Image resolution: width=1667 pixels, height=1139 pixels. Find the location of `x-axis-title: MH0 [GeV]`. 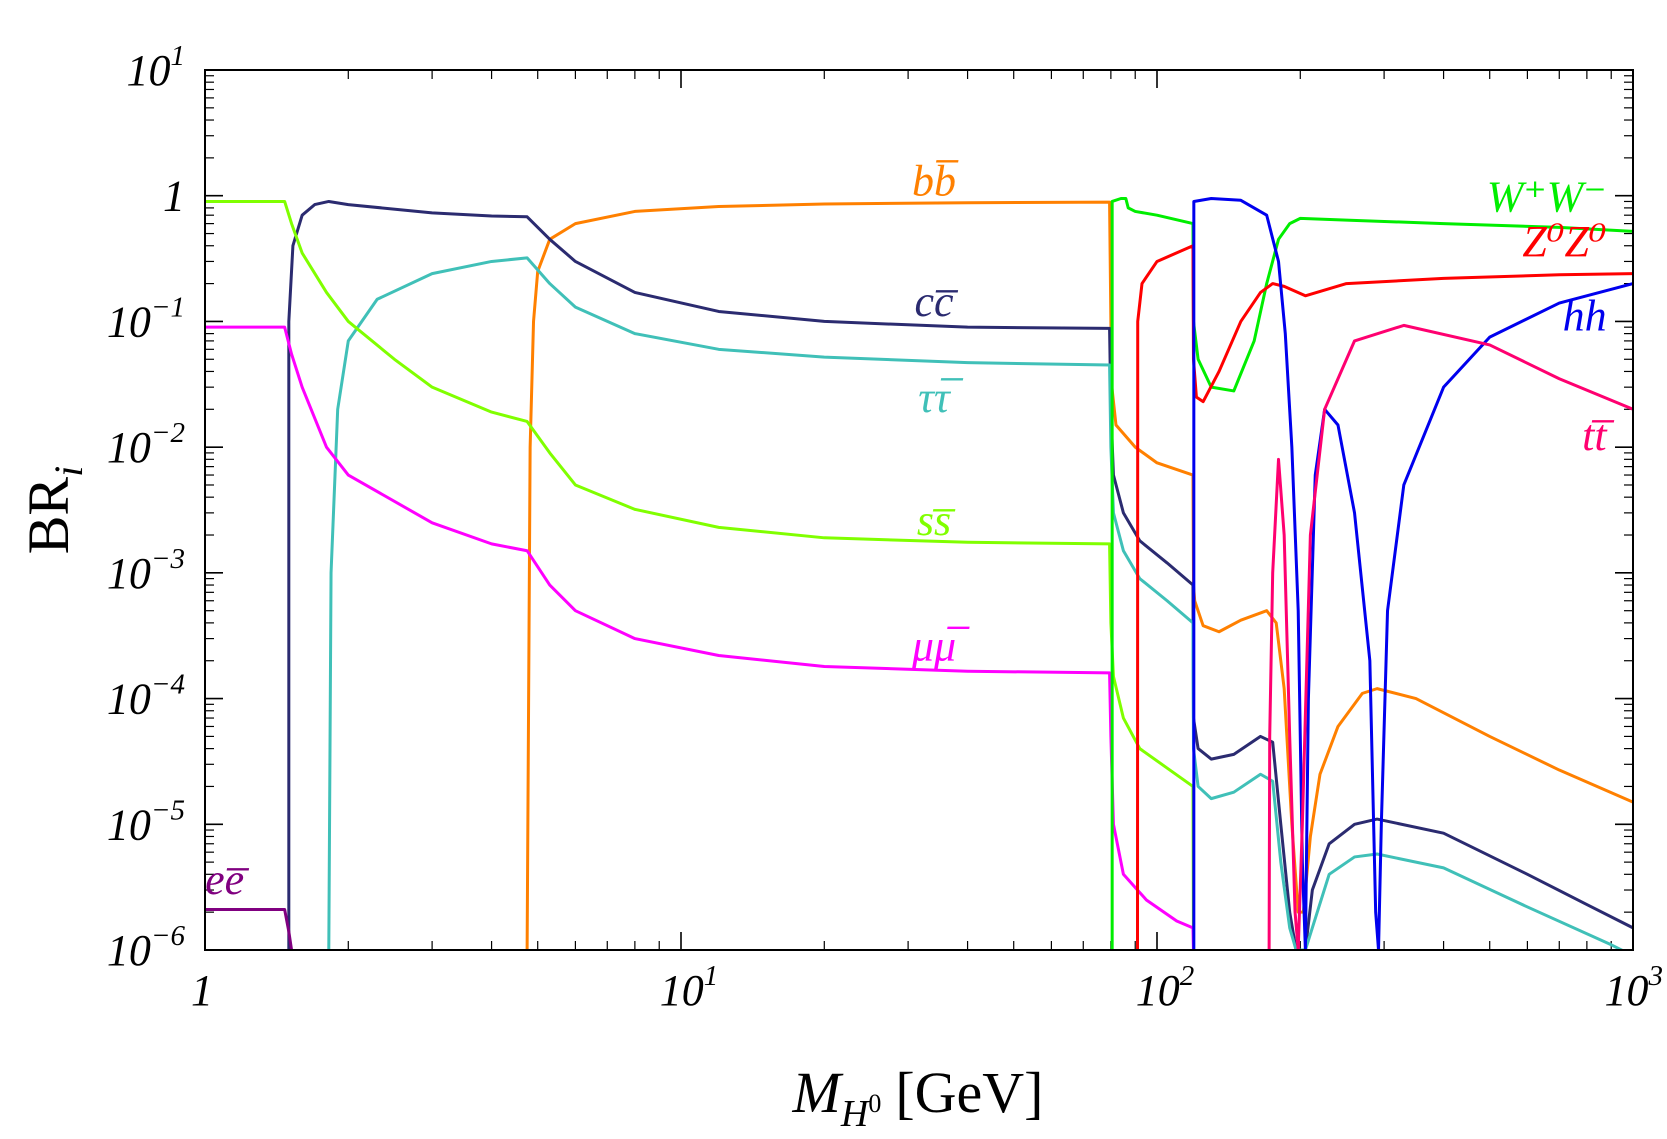

x-axis-title: MH0 [GeV] is located at coordinates (918, 1097).